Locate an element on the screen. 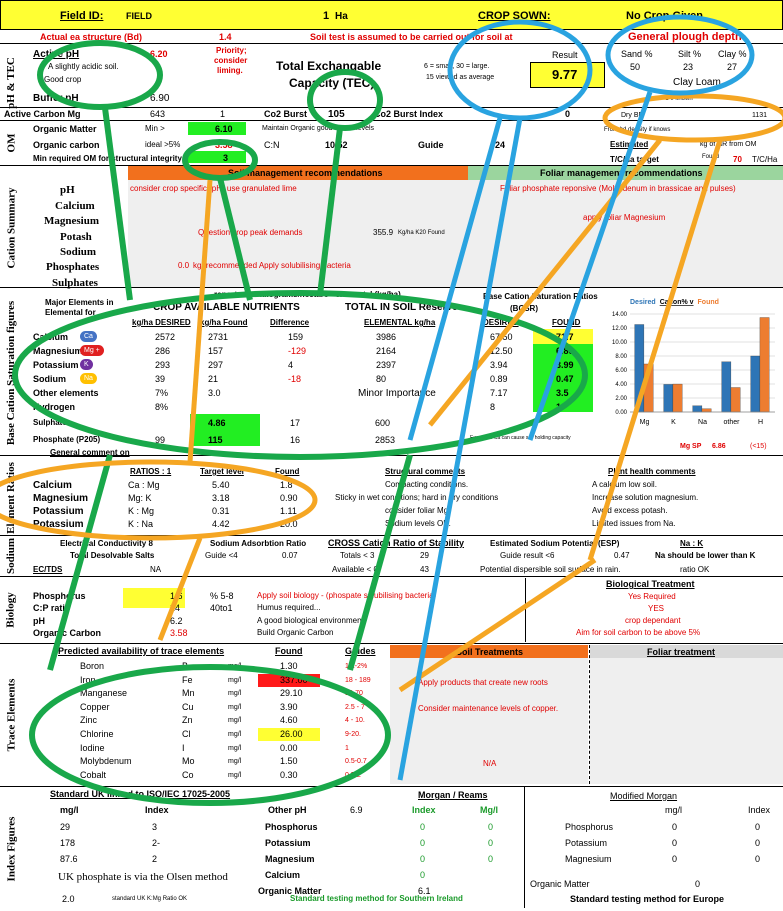  cs-label-ca: Calcium is located at coordinates (75, 206).